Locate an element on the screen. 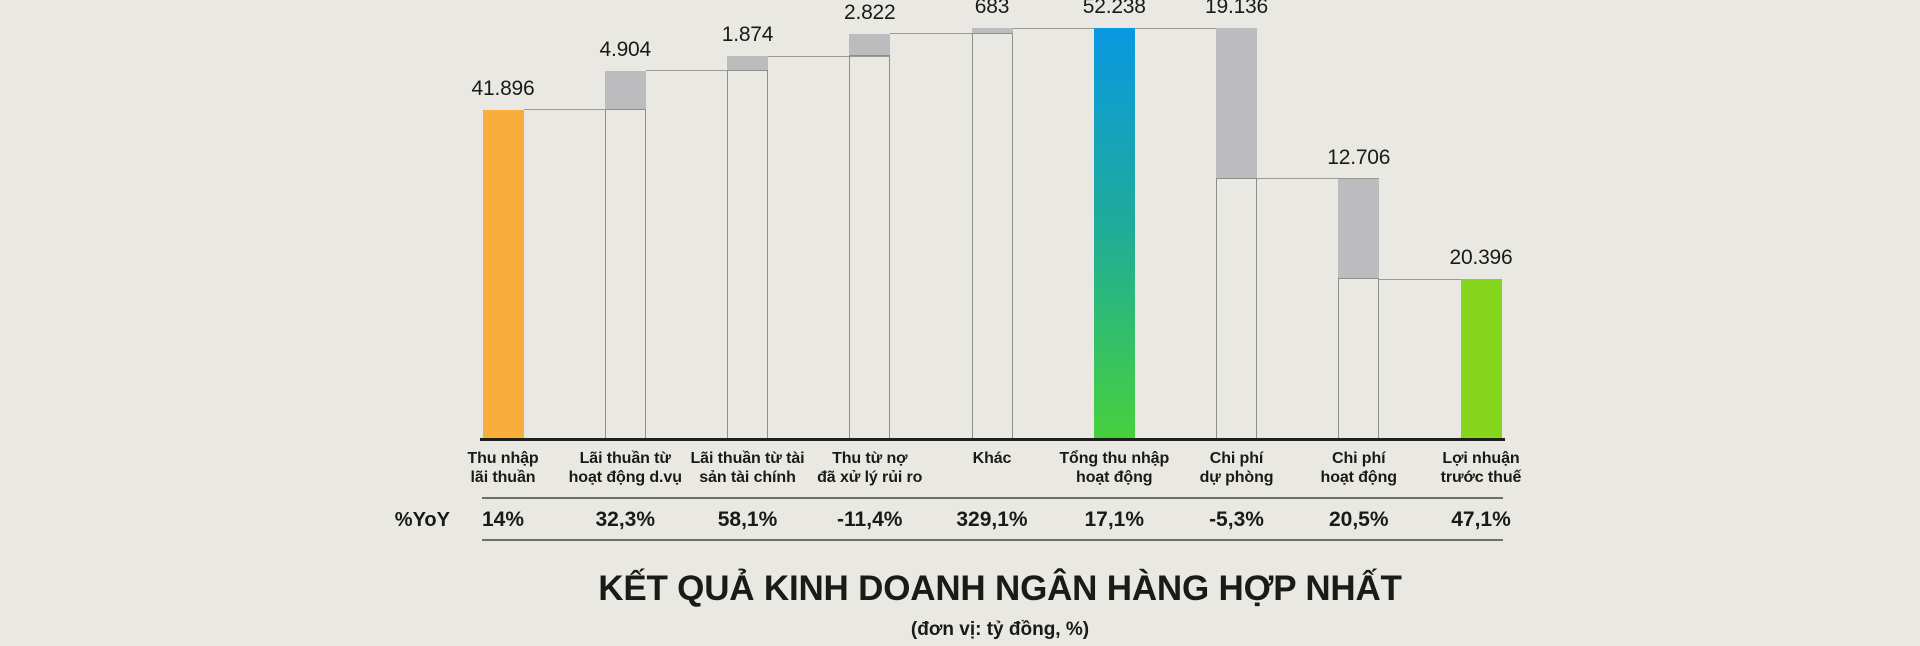 The image size is (1920, 646). category-label: Thu từ nợ đã xử lý rủi ro is located at coordinates (870, 468).